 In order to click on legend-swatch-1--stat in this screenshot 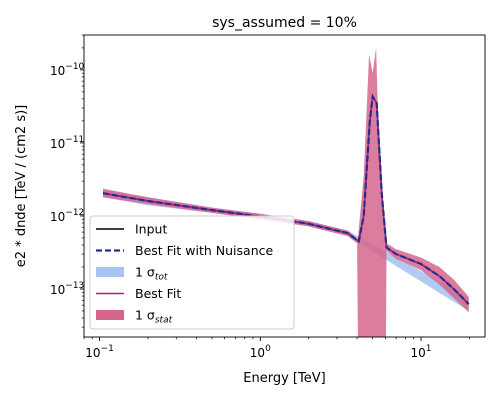, I will do `click(110, 315)`.